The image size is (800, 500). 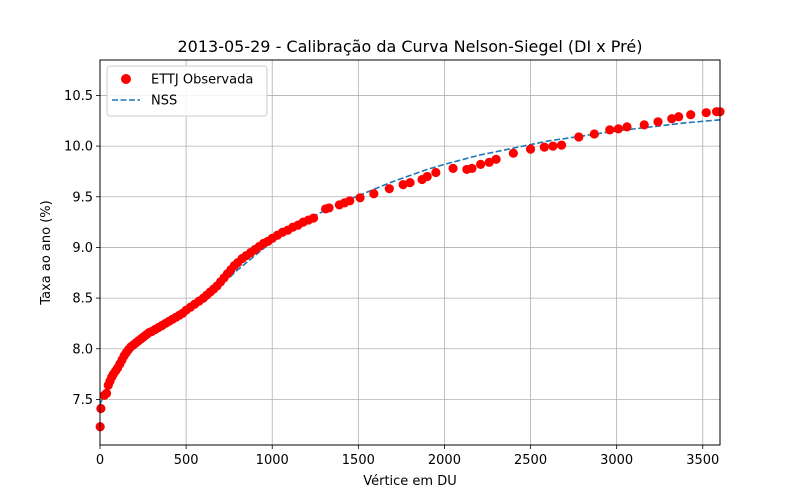 I want to click on y-axis-ticks: 7.5 8.0 8.5 9.0 9.5 10.0 10.5, so click(x=82, y=248).